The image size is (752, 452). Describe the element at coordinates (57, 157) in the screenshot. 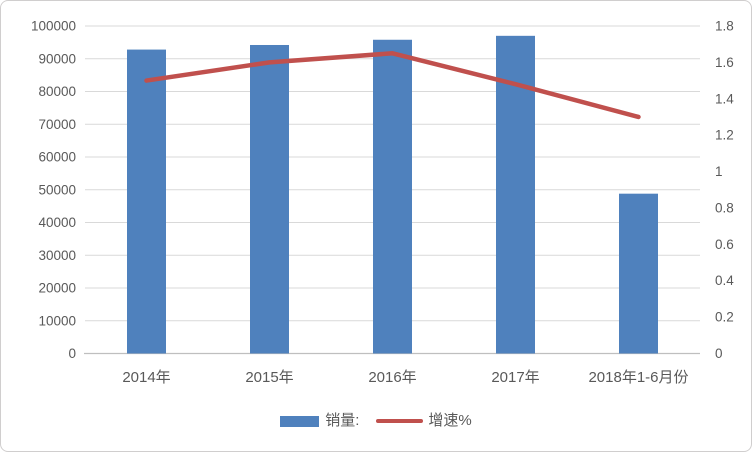

I see `y-axis-left-tick: 60000` at that location.